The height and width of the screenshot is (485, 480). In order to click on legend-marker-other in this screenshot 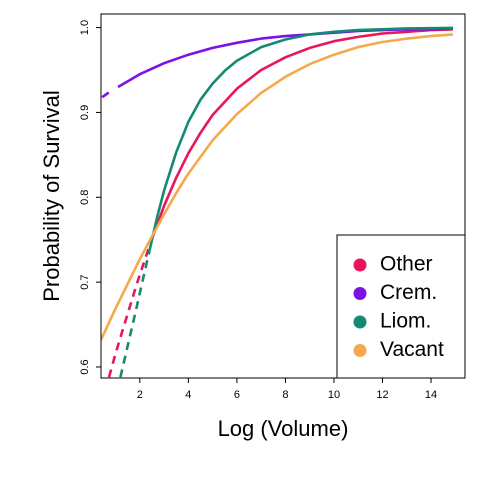, I will do `click(360, 265)`.